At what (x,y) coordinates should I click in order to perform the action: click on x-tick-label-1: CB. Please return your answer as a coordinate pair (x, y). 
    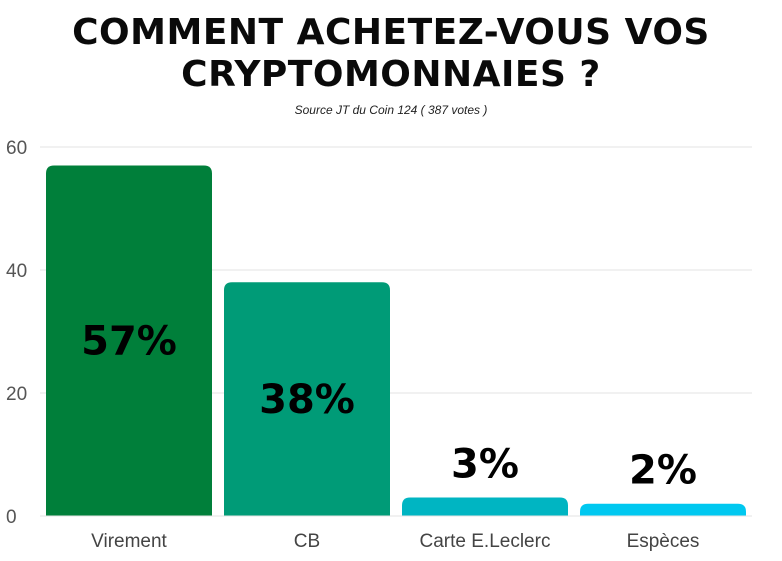
    Looking at the image, I should click on (307, 541).